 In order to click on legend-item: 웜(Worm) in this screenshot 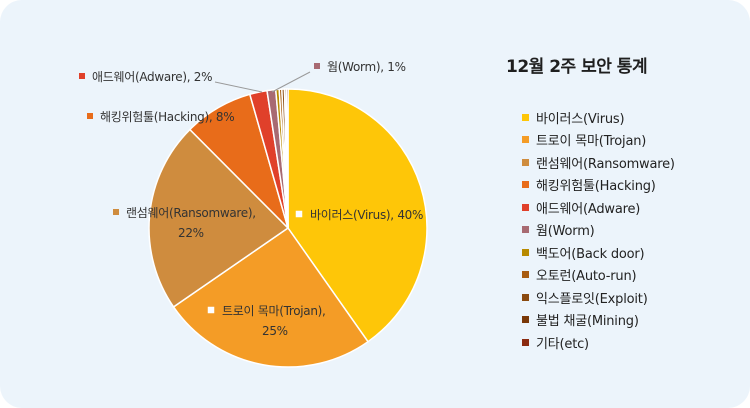, I will do `click(598, 230)`.